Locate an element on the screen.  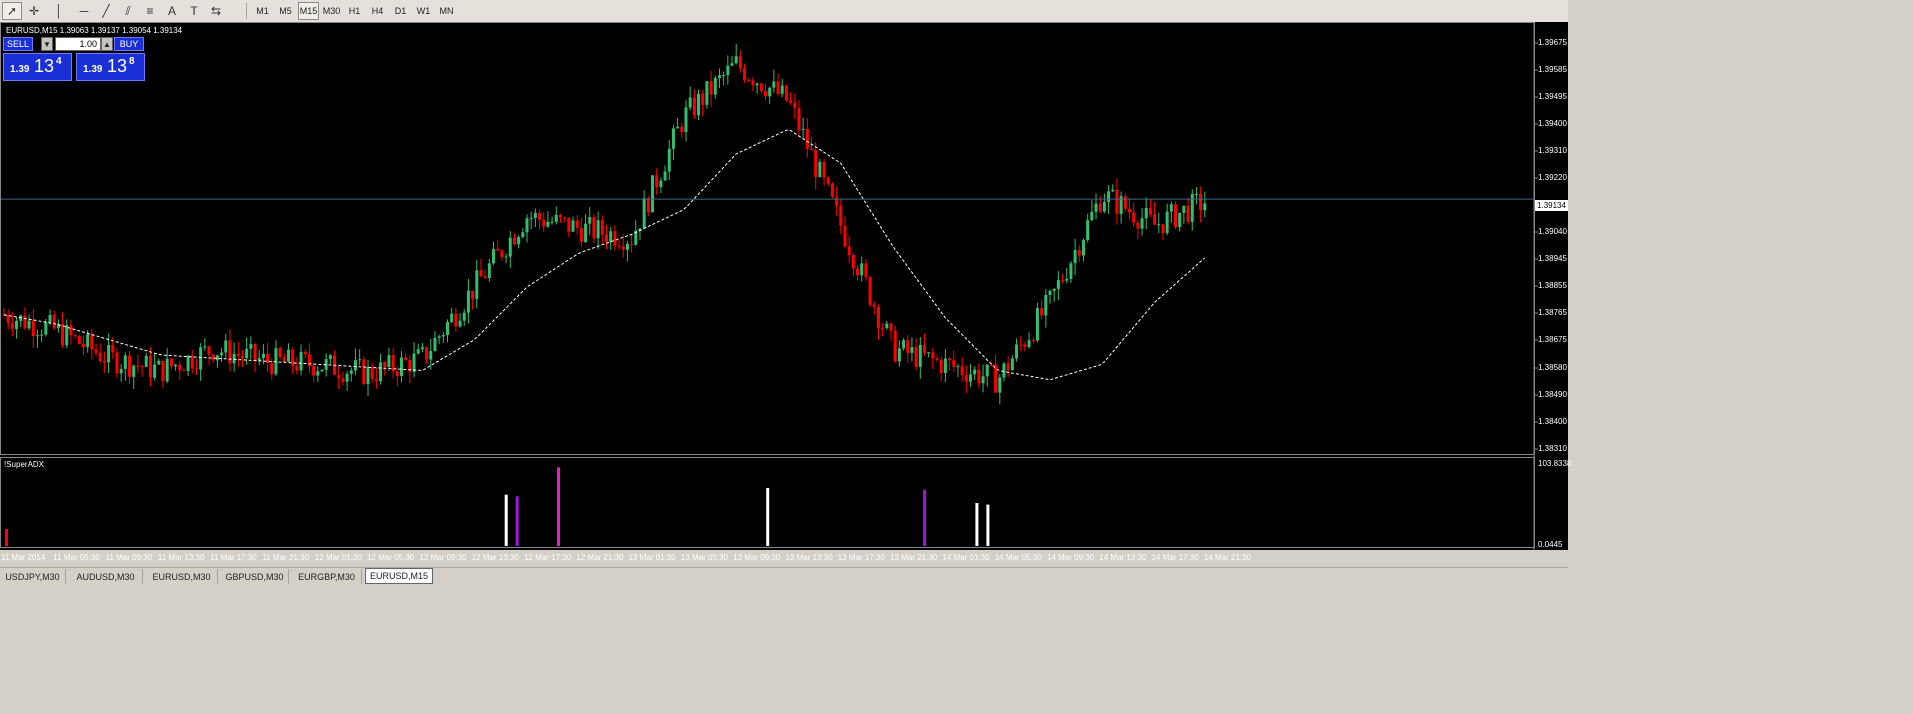
chart-tab: EURUSD,M15 is located at coordinates (399, 576).